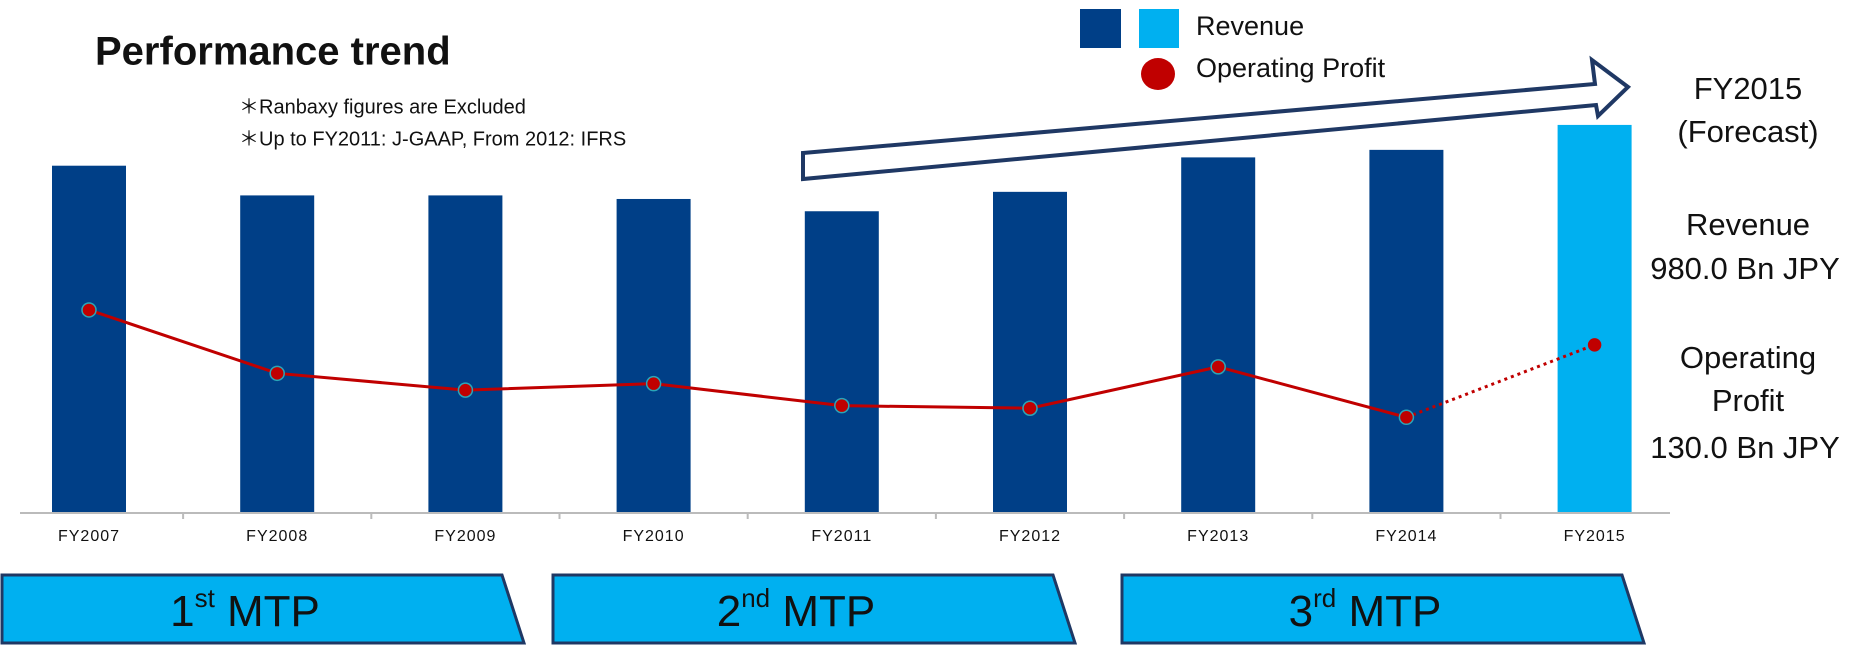 This screenshot has width=1870, height=645. I want to click on x-tick-label: FY2014, so click(1406, 536).